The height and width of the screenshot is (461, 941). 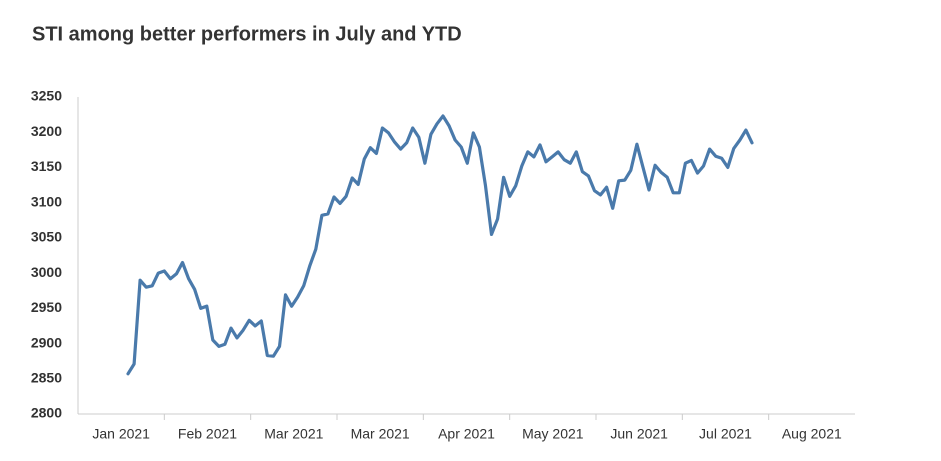 What do you see at coordinates (466, 434) in the screenshot?
I see `x-tick-label: Apr 2021` at bounding box center [466, 434].